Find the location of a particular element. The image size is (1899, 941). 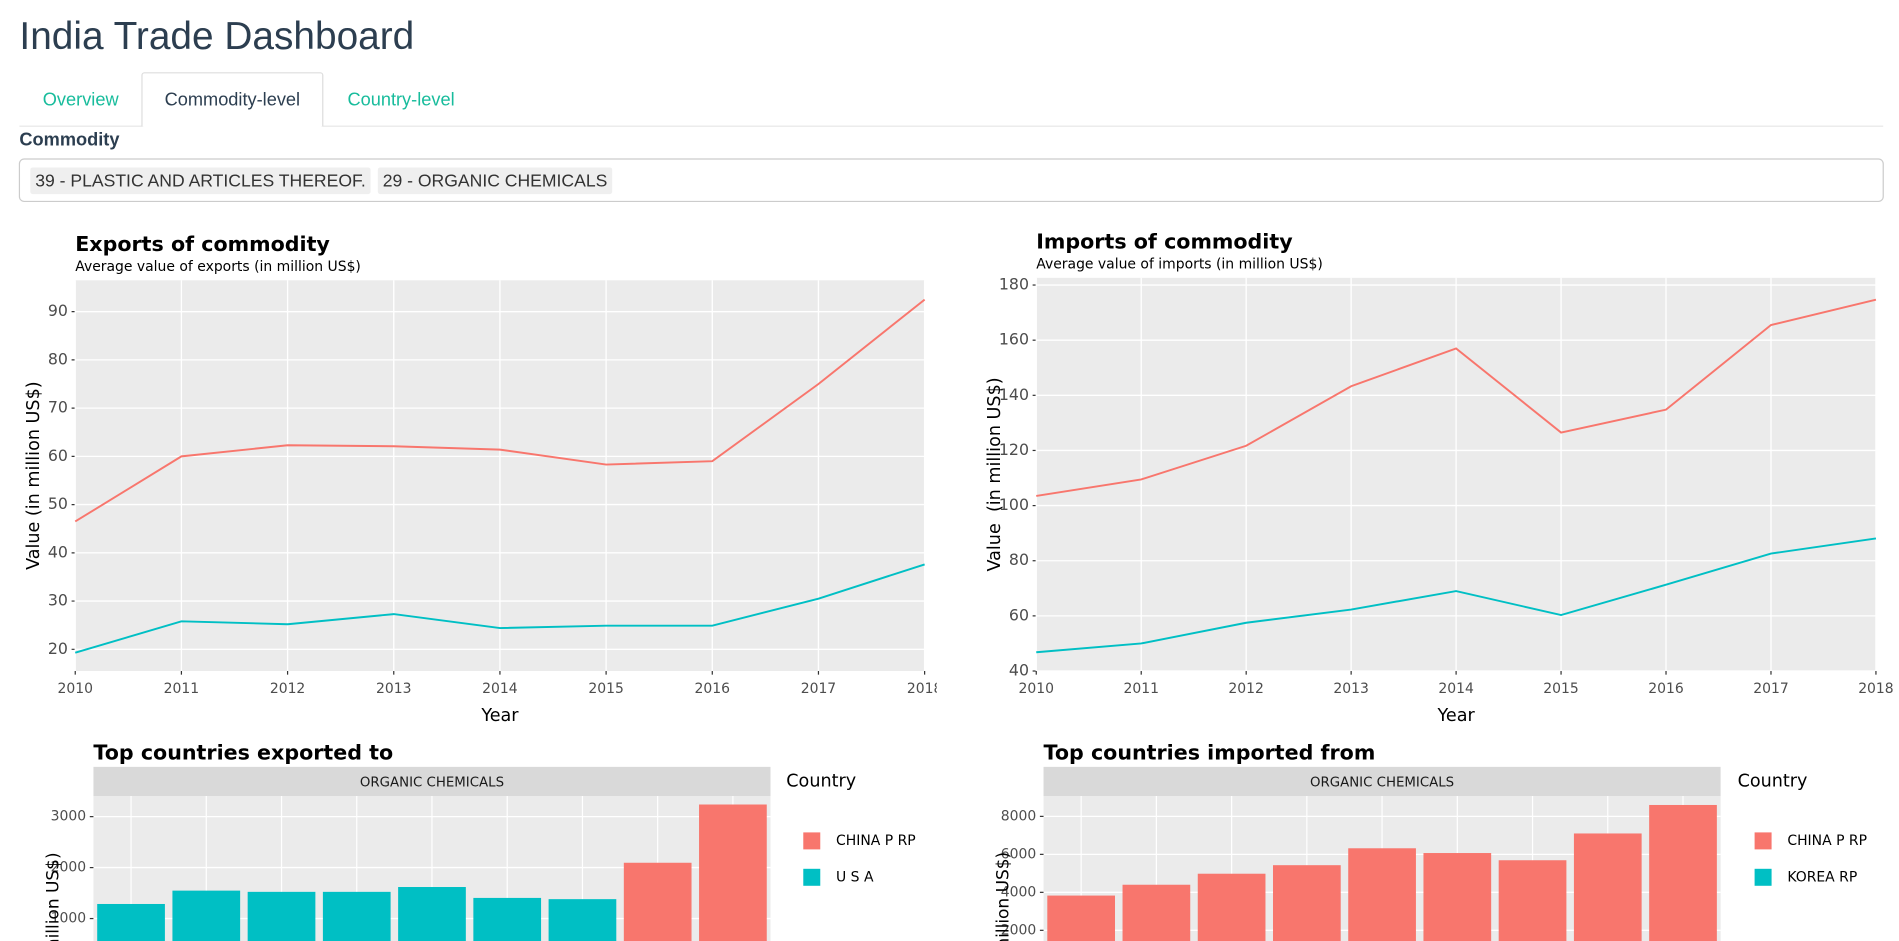

selected-tag: 29 - ORGANIC CHEMICALS is located at coordinates (495, 181).